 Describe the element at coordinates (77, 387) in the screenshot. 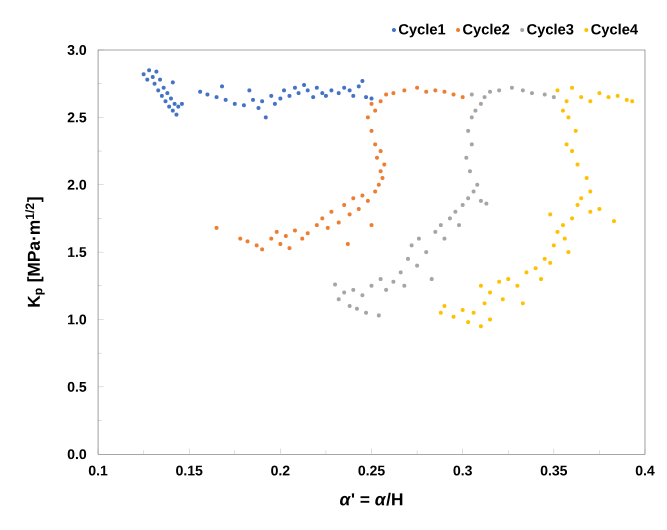

I see `y-tick-label: 0.5` at that location.